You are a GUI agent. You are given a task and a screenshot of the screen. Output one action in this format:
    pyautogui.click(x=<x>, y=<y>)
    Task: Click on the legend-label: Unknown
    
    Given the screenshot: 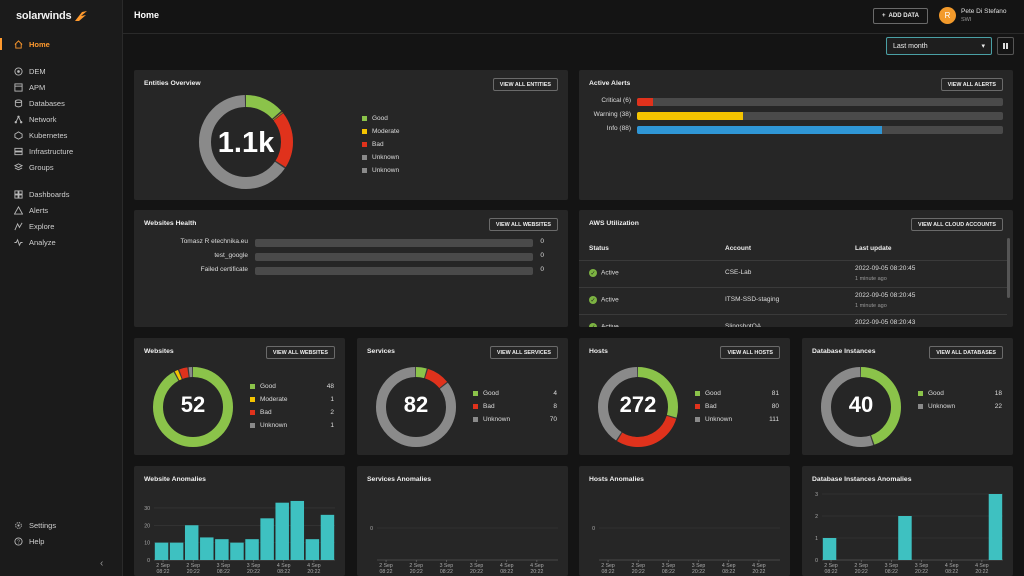 What is the action you would take?
    pyautogui.click(x=719, y=419)
    